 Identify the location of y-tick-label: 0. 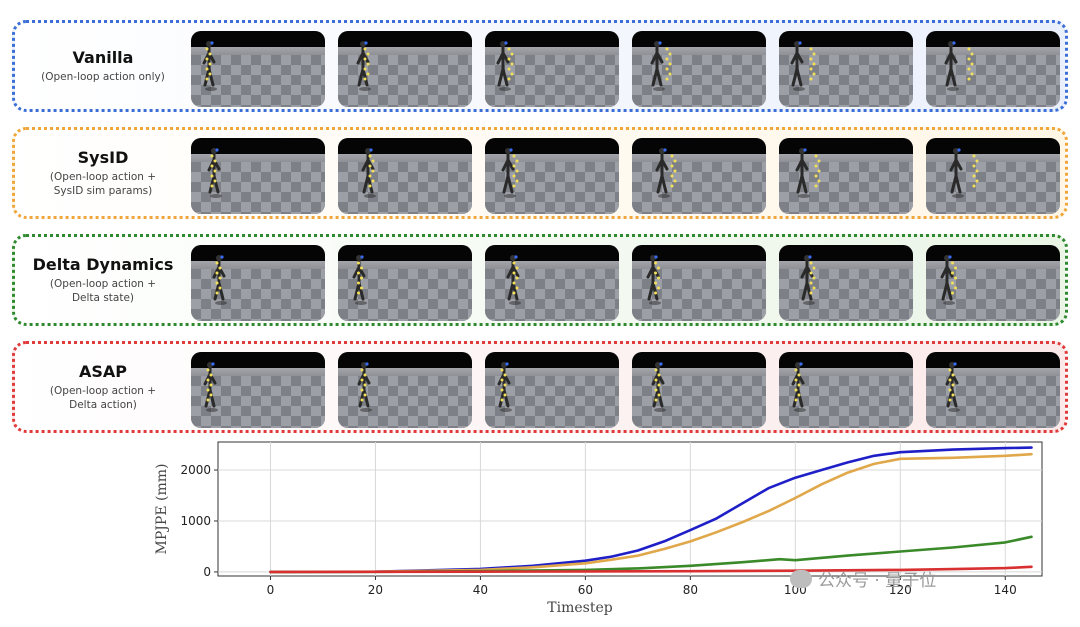
(207, 572).